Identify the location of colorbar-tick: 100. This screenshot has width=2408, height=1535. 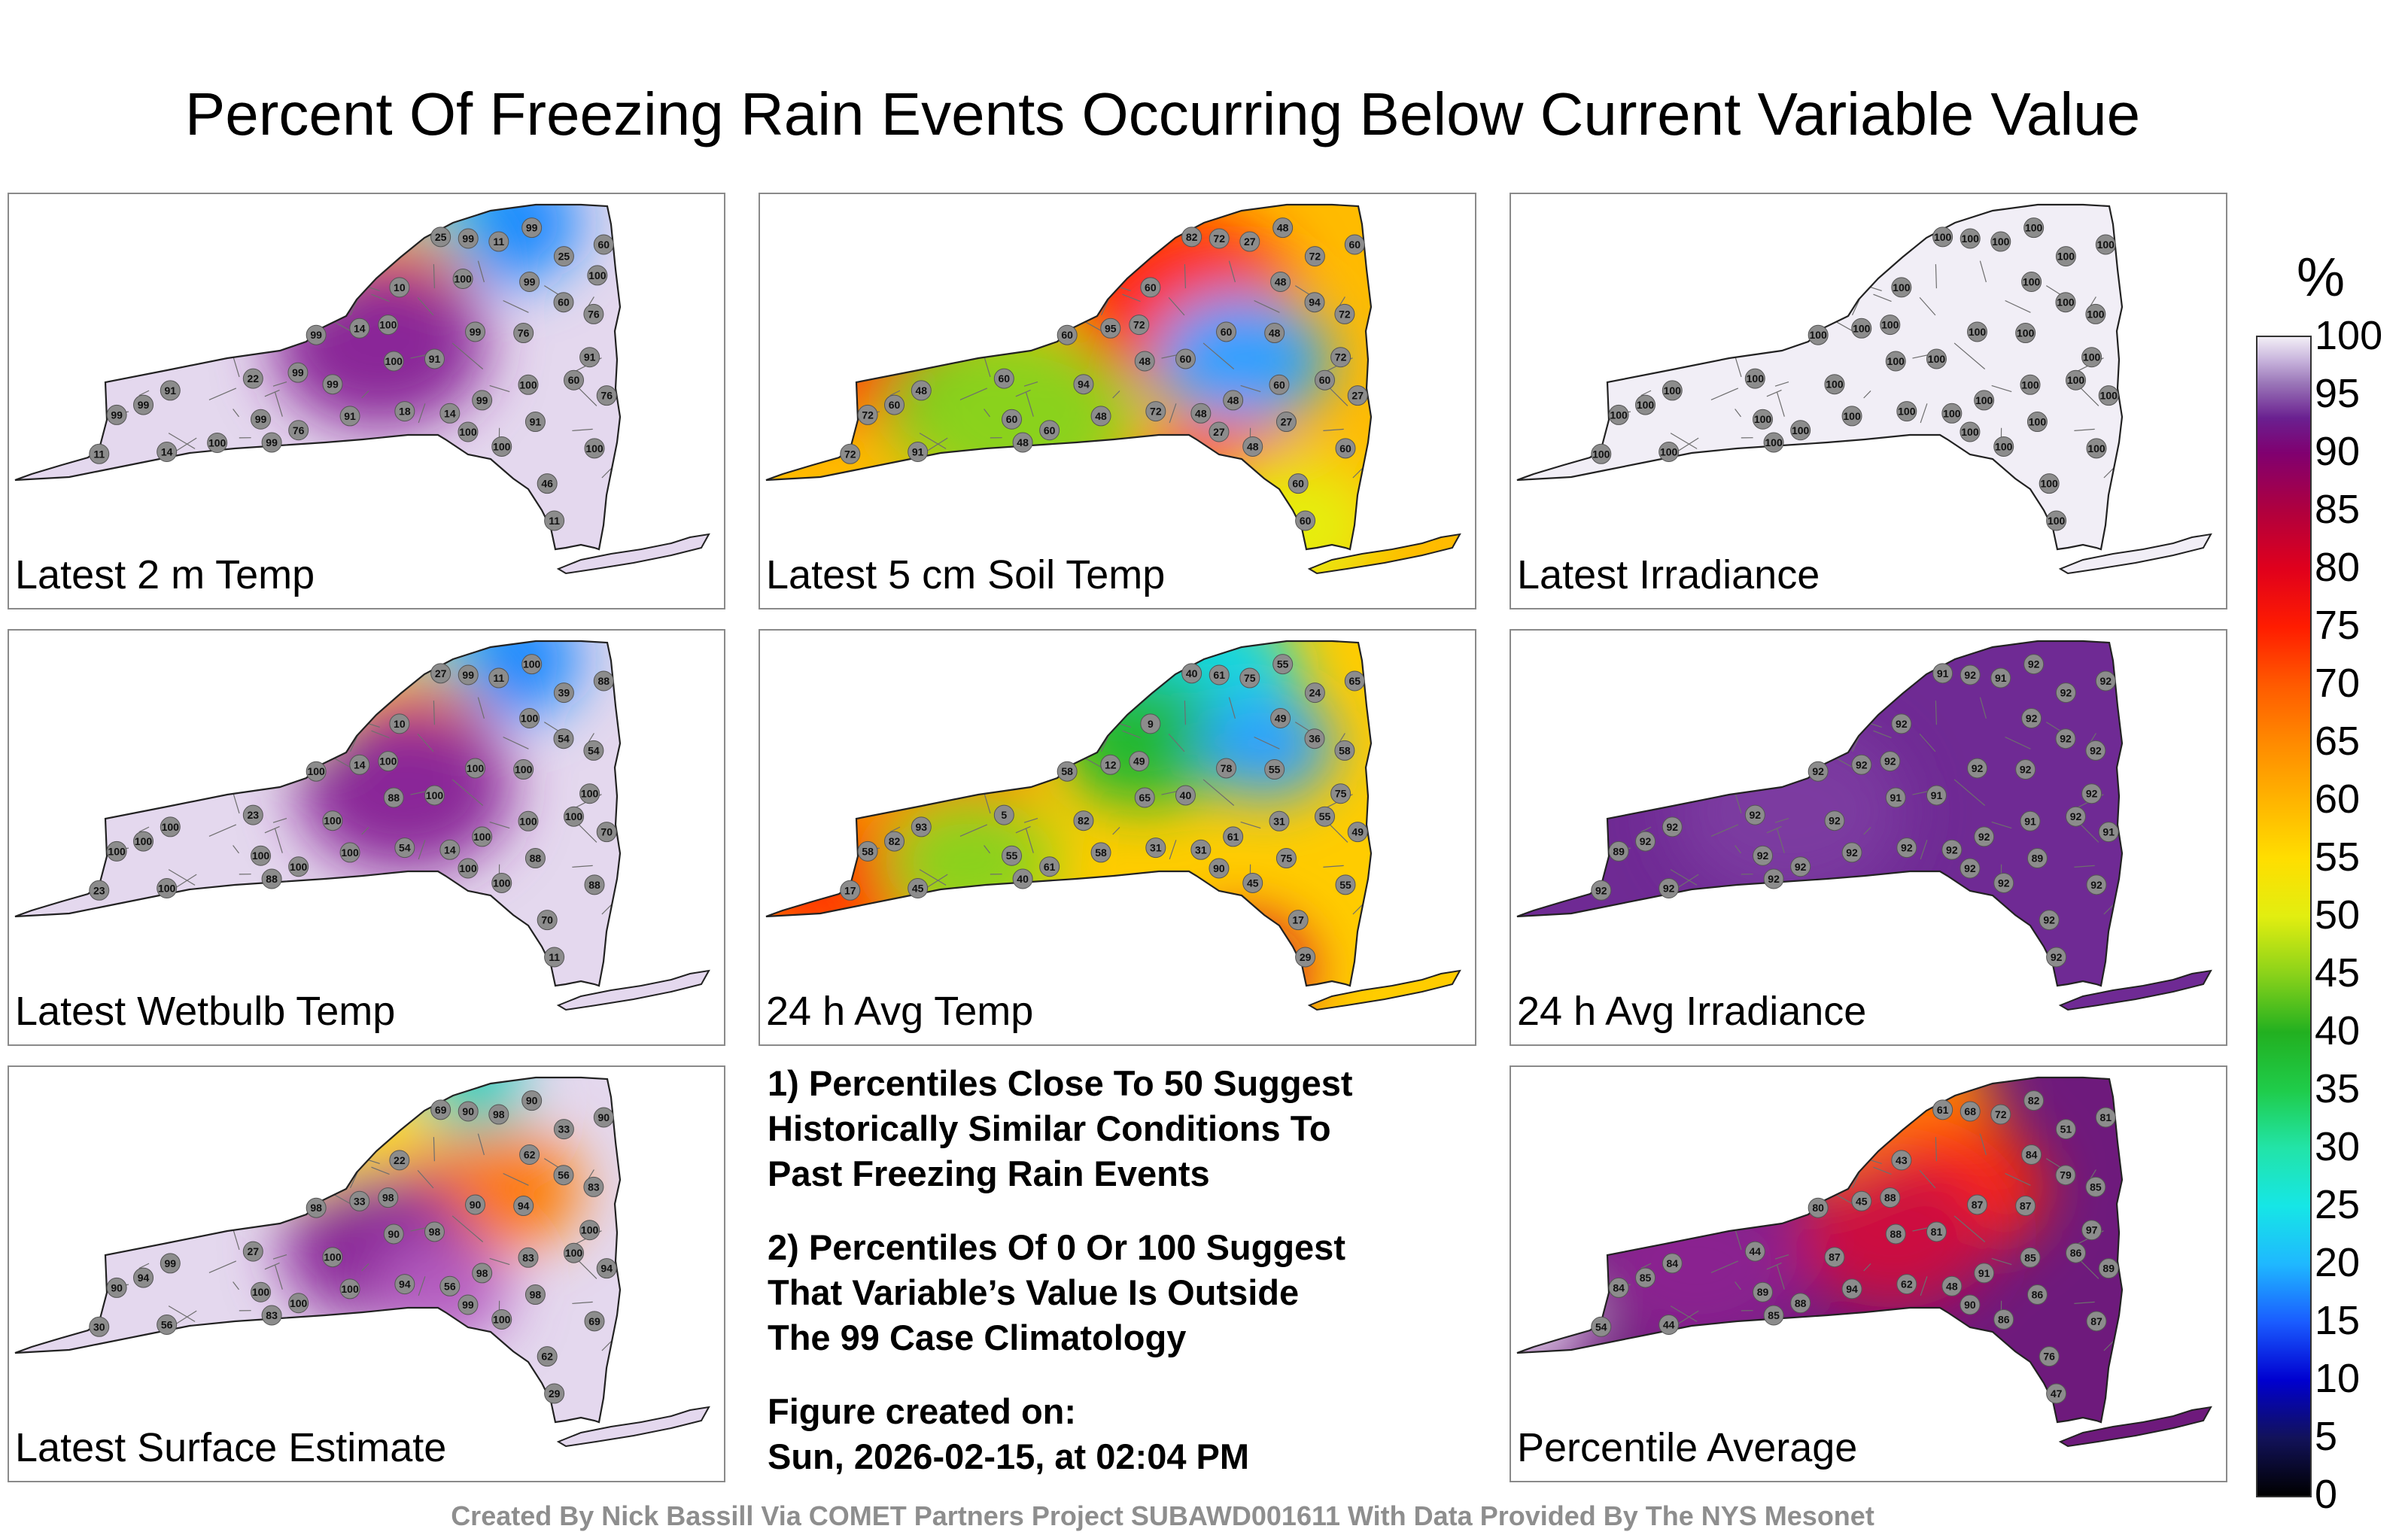
(2349, 335).